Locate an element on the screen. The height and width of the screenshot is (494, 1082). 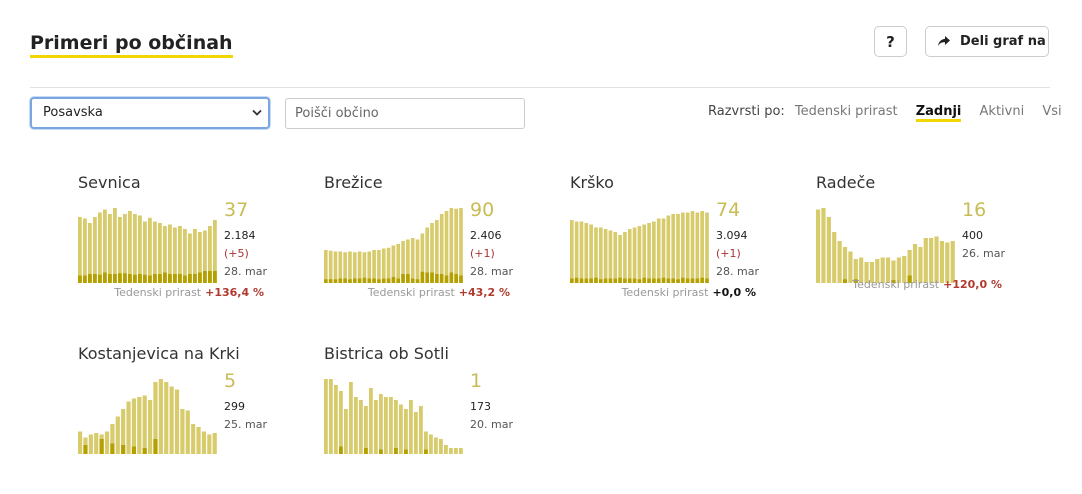
weekly-growth-value: +136,4 % is located at coordinates (234, 292).